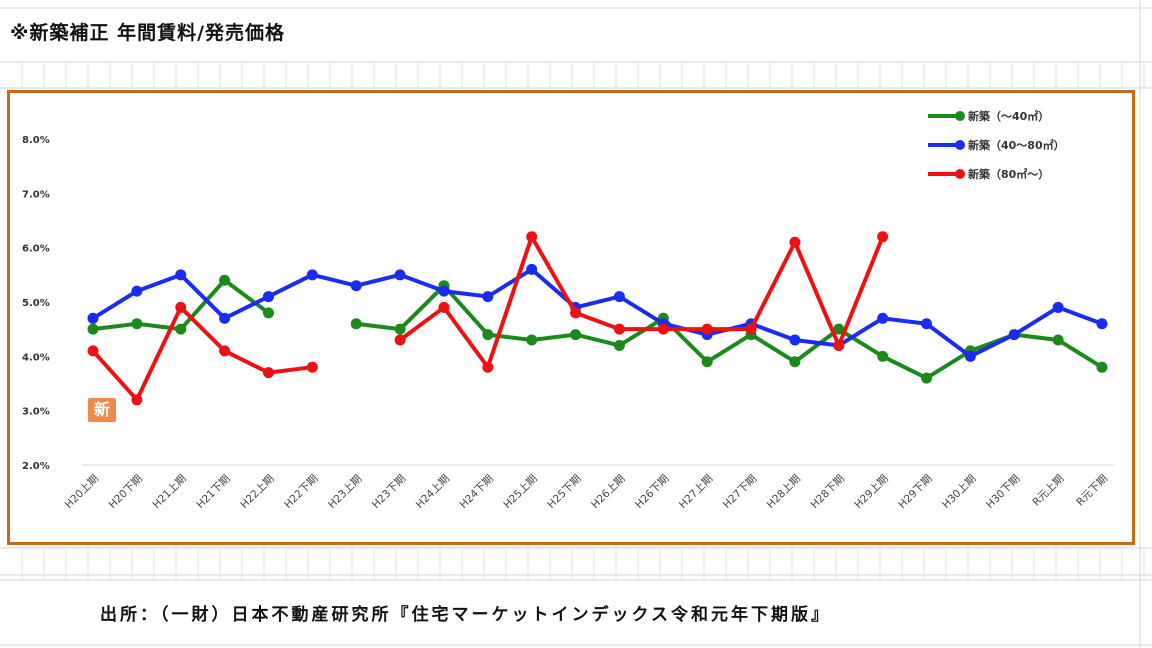 The image size is (1152, 648). What do you see at coordinates (1016, 145) in the screenshot?
I see `legend-label: 新築（40～80㎡）` at bounding box center [1016, 145].